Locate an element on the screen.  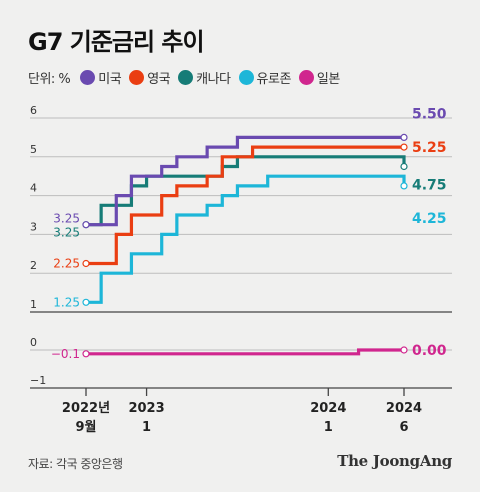
chart-title: G7 기준금리 추이 is located at coordinates (116, 42).